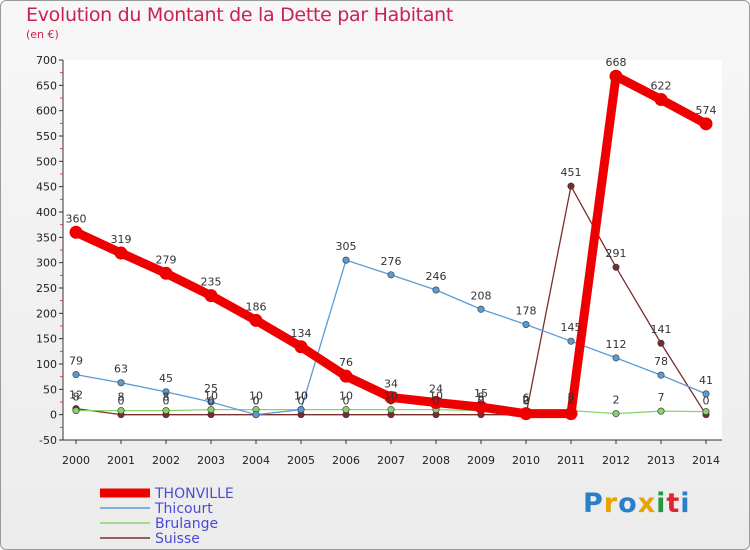 This screenshot has height=550, width=750. What do you see at coordinates (526, 310) in the screenshot?
I see `data-label: 178` at bounding box center [526, 310].